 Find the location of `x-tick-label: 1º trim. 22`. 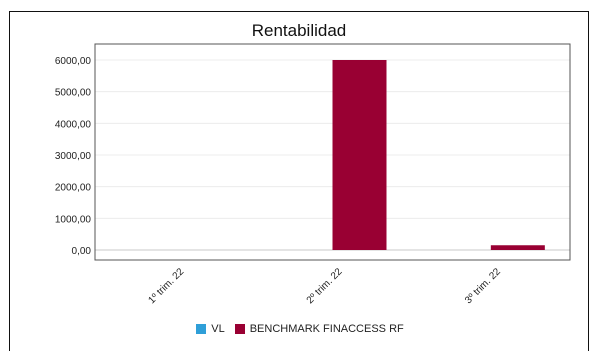

x-tick-label: 1º trim. 22 is located at coordinates (166, 286).